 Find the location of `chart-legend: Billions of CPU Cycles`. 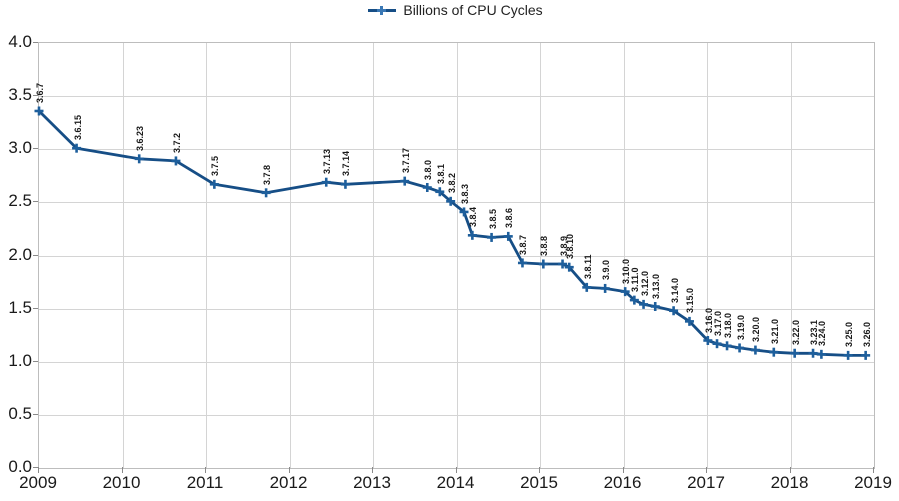

chart-legend: Billions of CPU Cycles is located at coordinates (449, 10).